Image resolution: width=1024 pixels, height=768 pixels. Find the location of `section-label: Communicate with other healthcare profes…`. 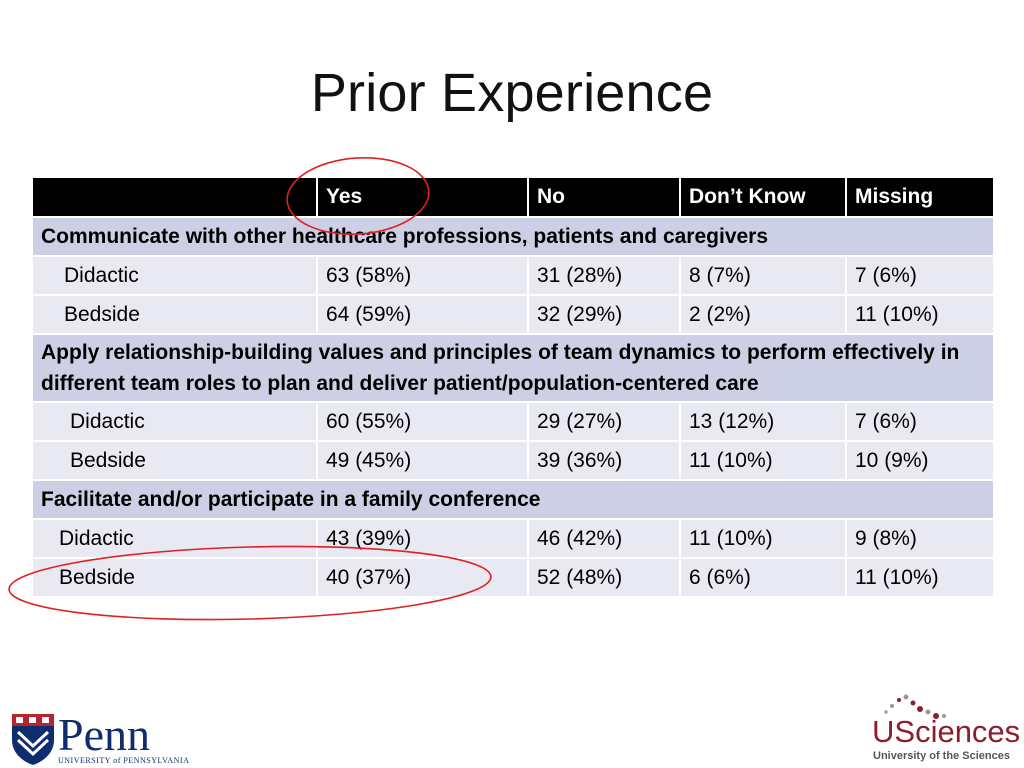

section-label: Communicate with other healthcare profes… is located at coordinates (513, 236).